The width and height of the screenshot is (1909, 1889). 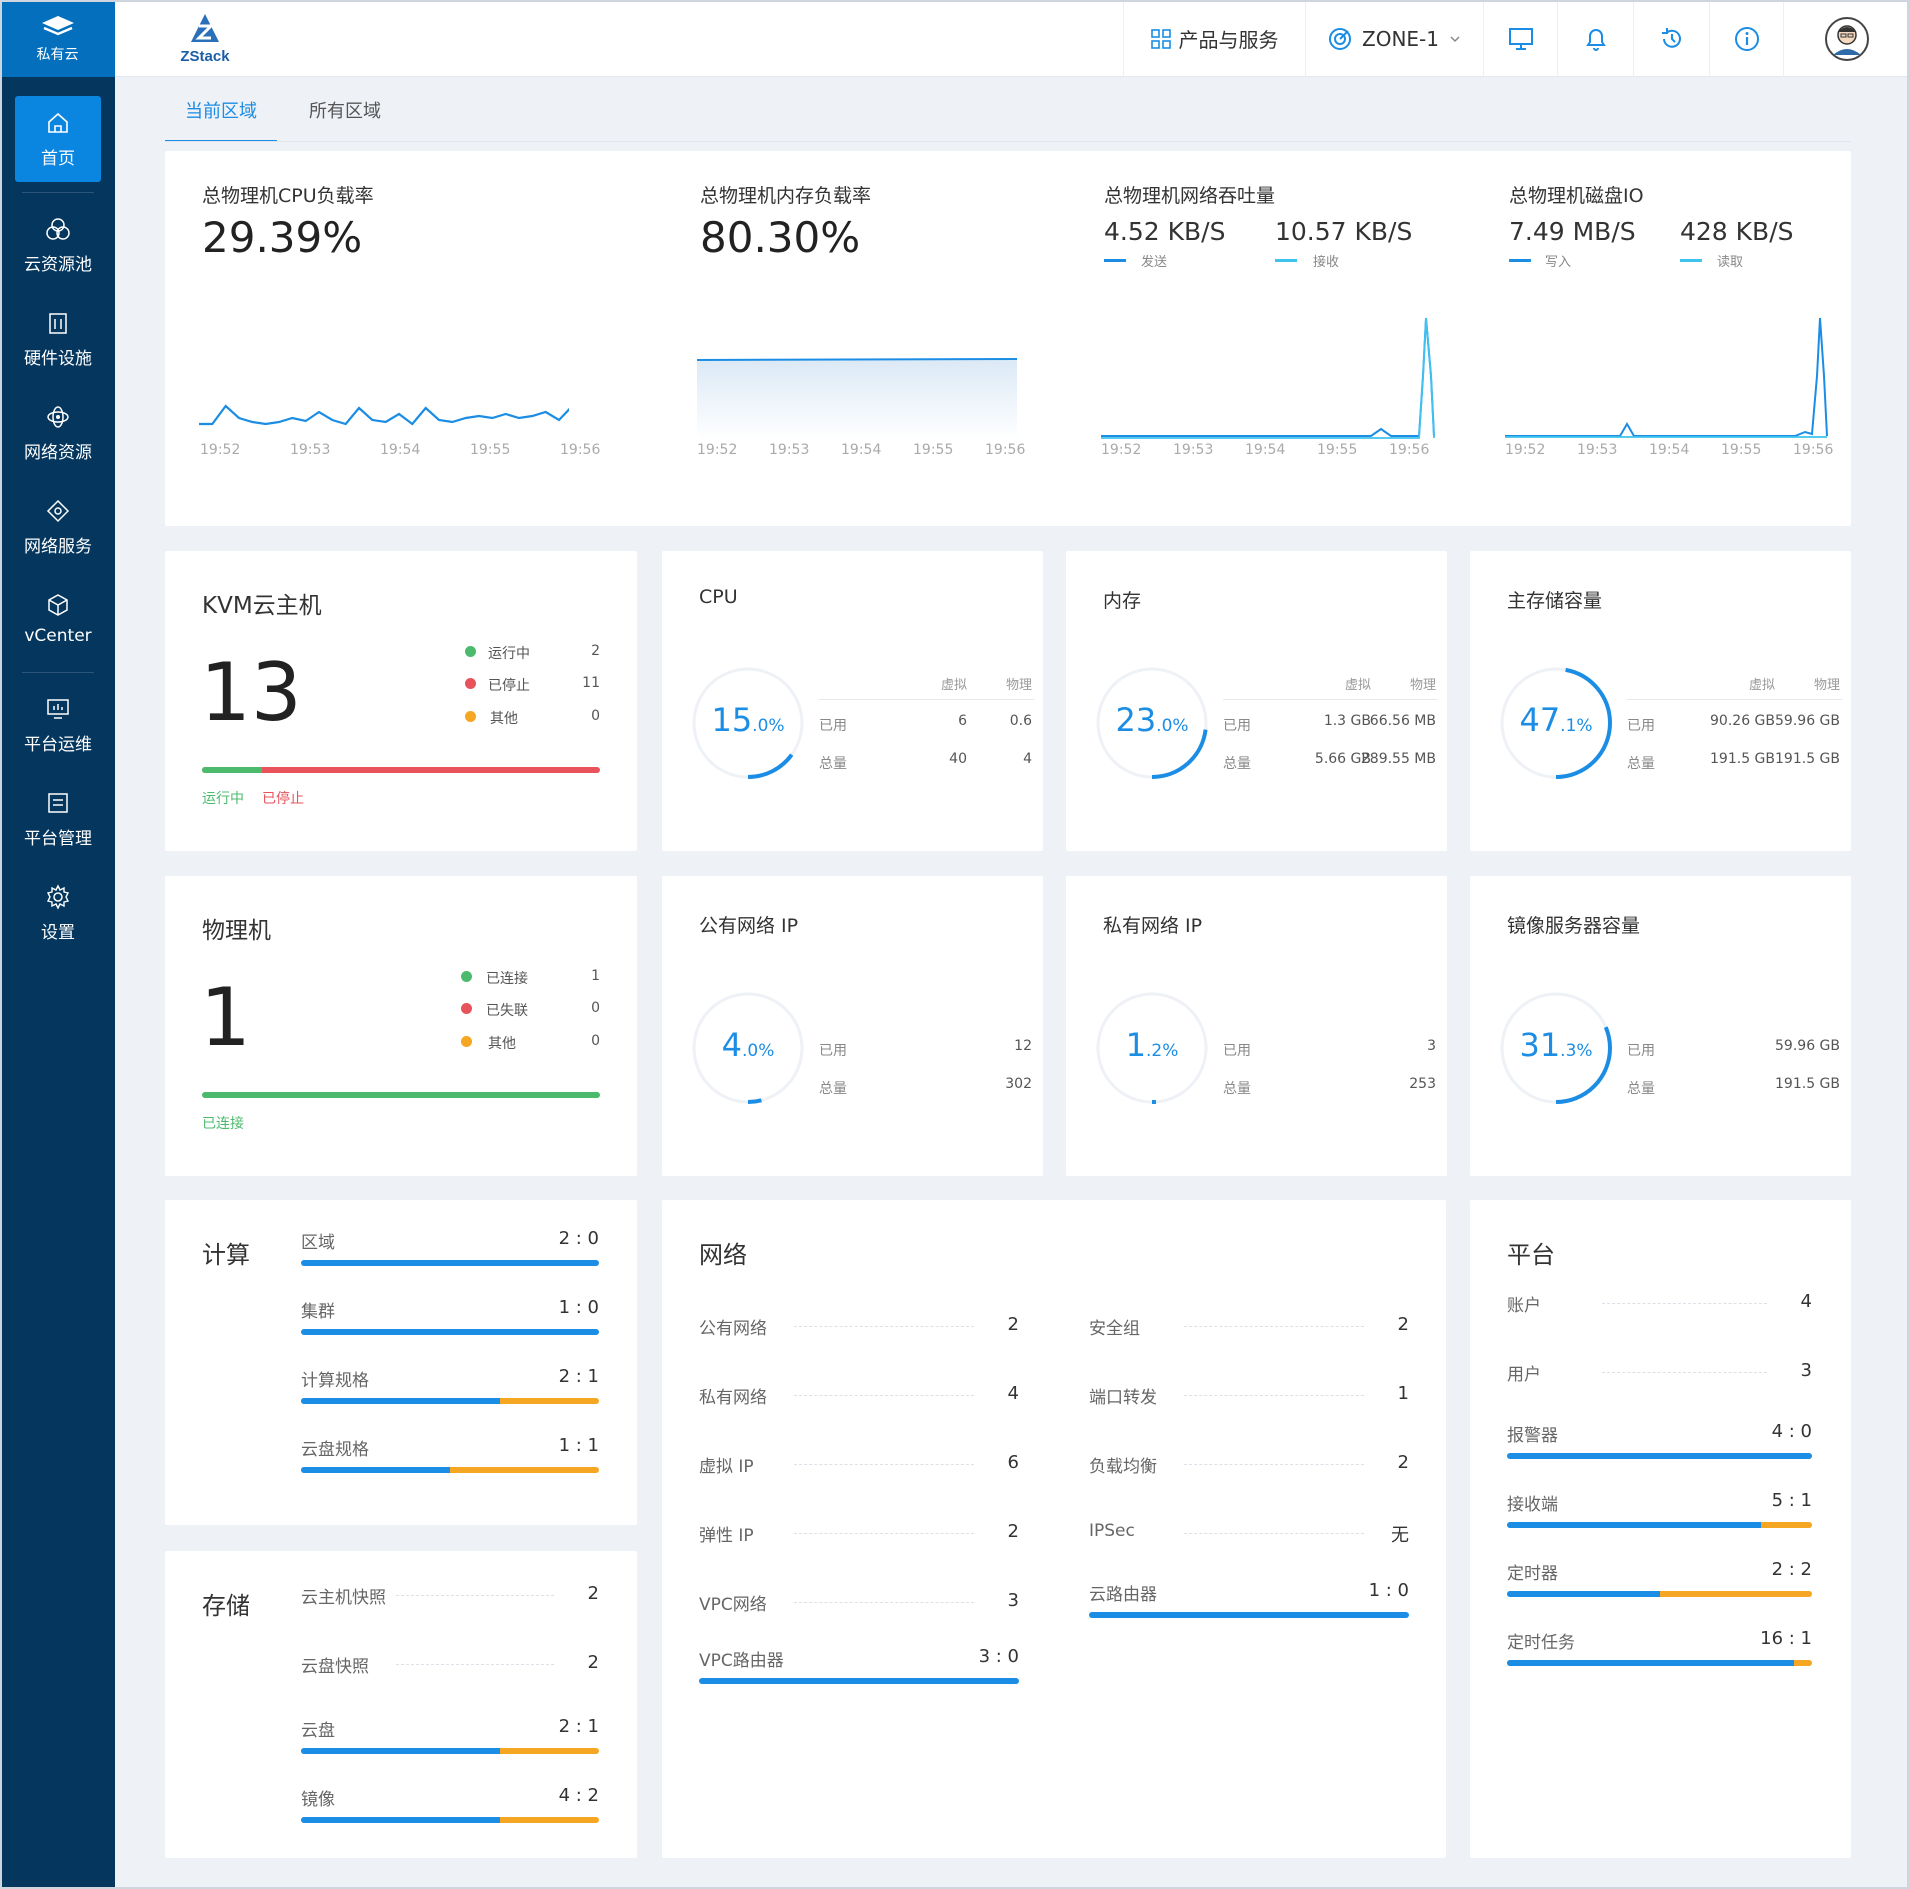 What do you see at coordinates (726, 1536) in the screenshot?
I see `network-row-label: 弹性 IP` at bounding box center [726, 1536].